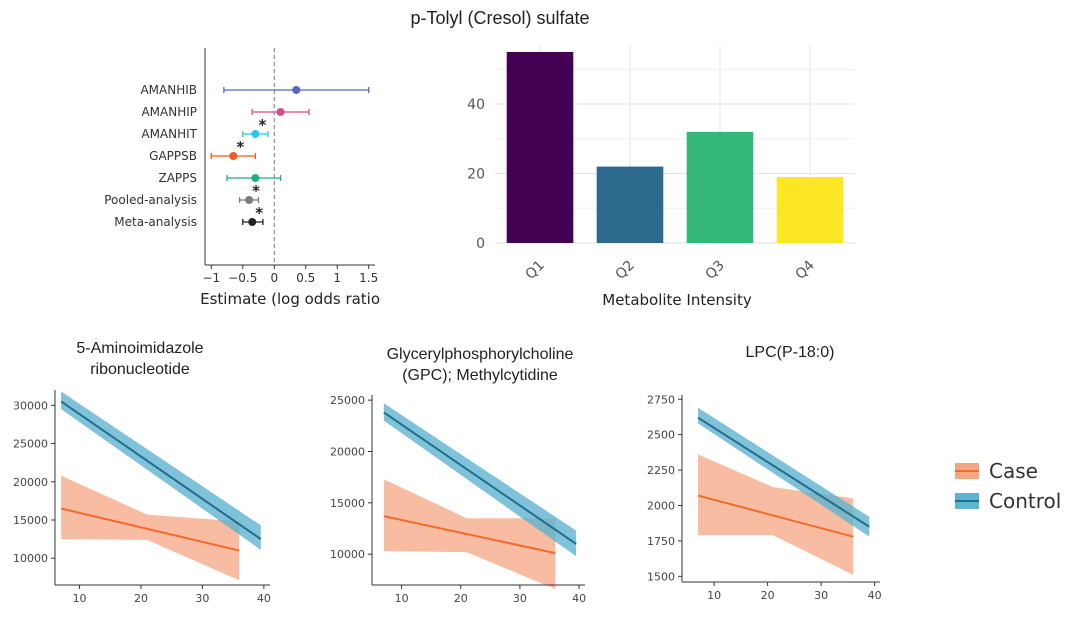 This screenshot has height=622, width=1081. Describe the element at coordinates (169, 134) in the screenshot. I see `row-label: AMANHIT` at that location.